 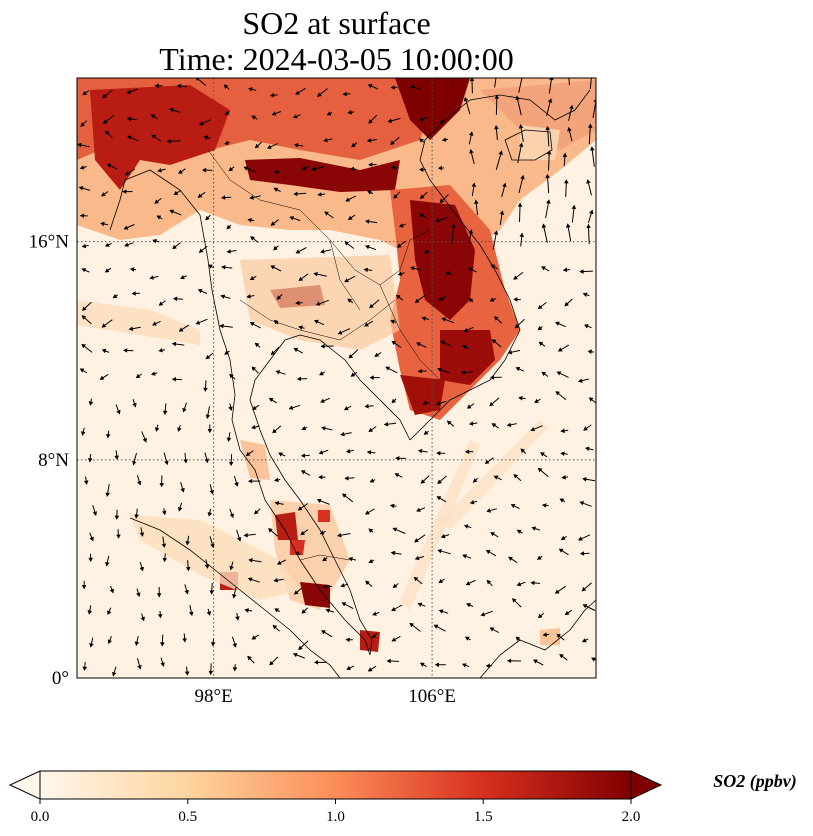 What do you see at coordinates (646, 785) in the screenshot?
I see `colorbar-extend-max` at bounding box center [646, 785].